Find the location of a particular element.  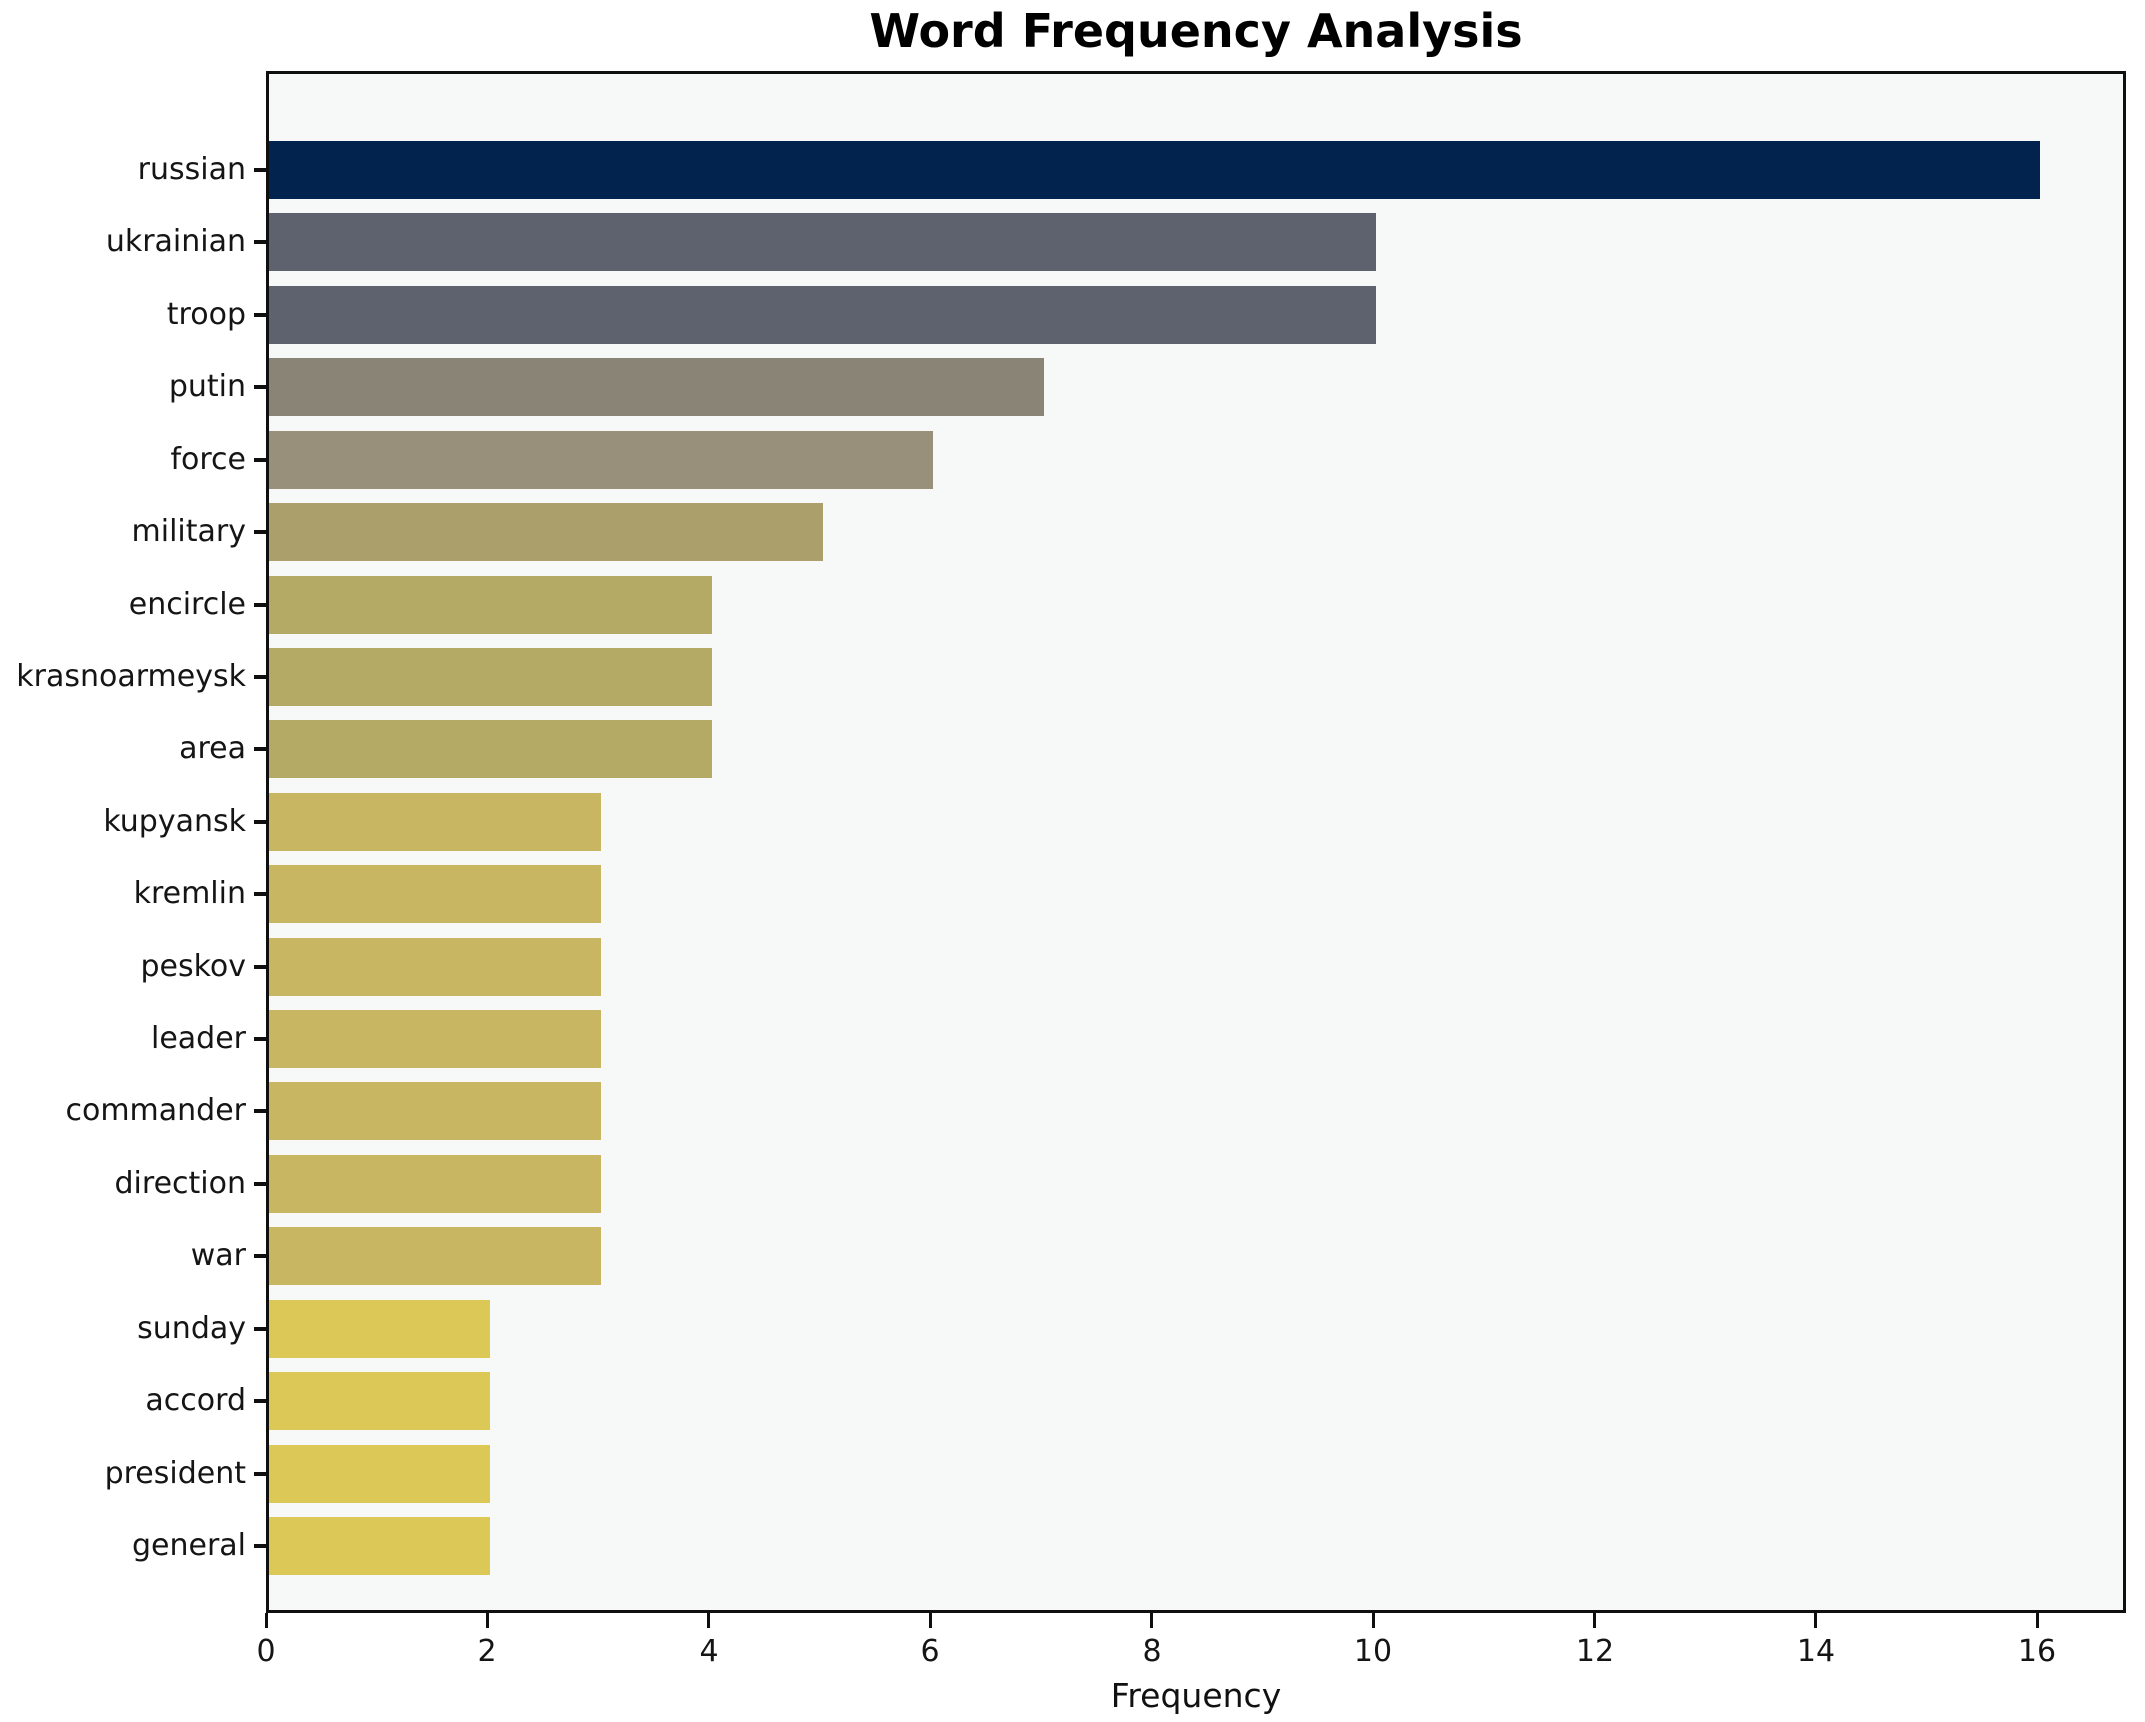

x-tick-label-12: 12 is located at coordinates (1595, 1651).